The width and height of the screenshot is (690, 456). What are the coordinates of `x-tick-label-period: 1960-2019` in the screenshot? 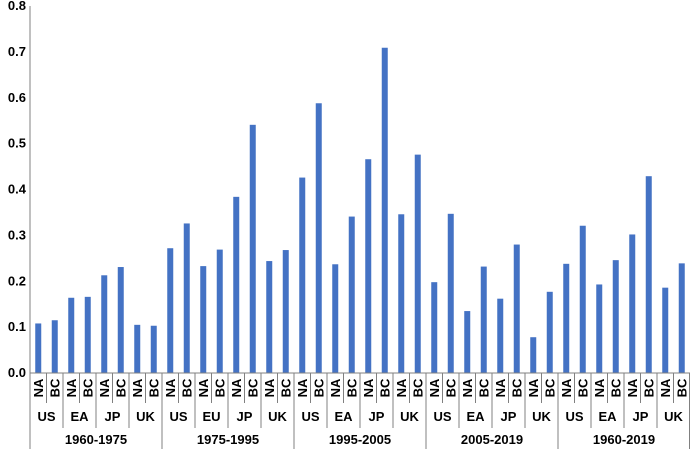 It's located at (624, 439).